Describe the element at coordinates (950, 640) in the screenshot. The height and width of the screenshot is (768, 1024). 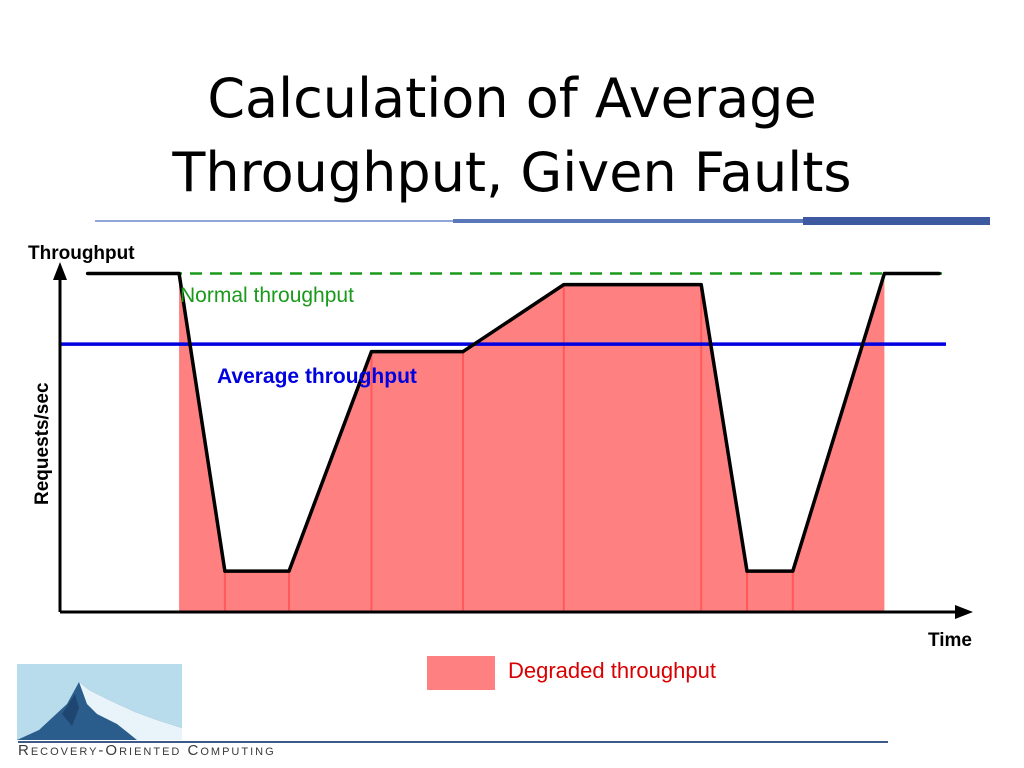
I see `x-axis-label: Time` at that location.